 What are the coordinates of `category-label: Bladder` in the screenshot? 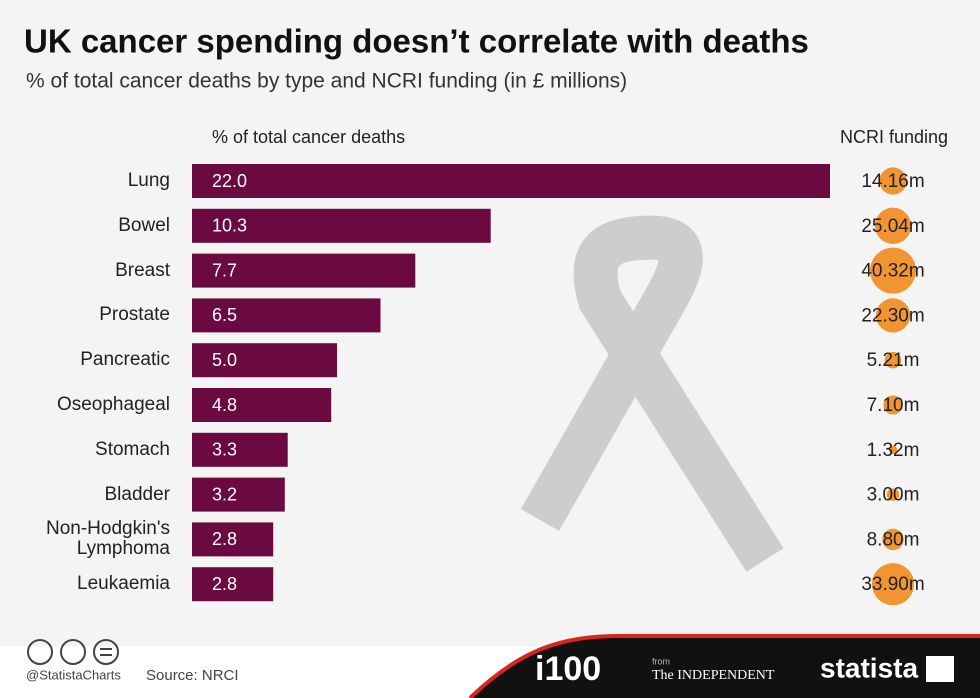 It's located at (137, 494).